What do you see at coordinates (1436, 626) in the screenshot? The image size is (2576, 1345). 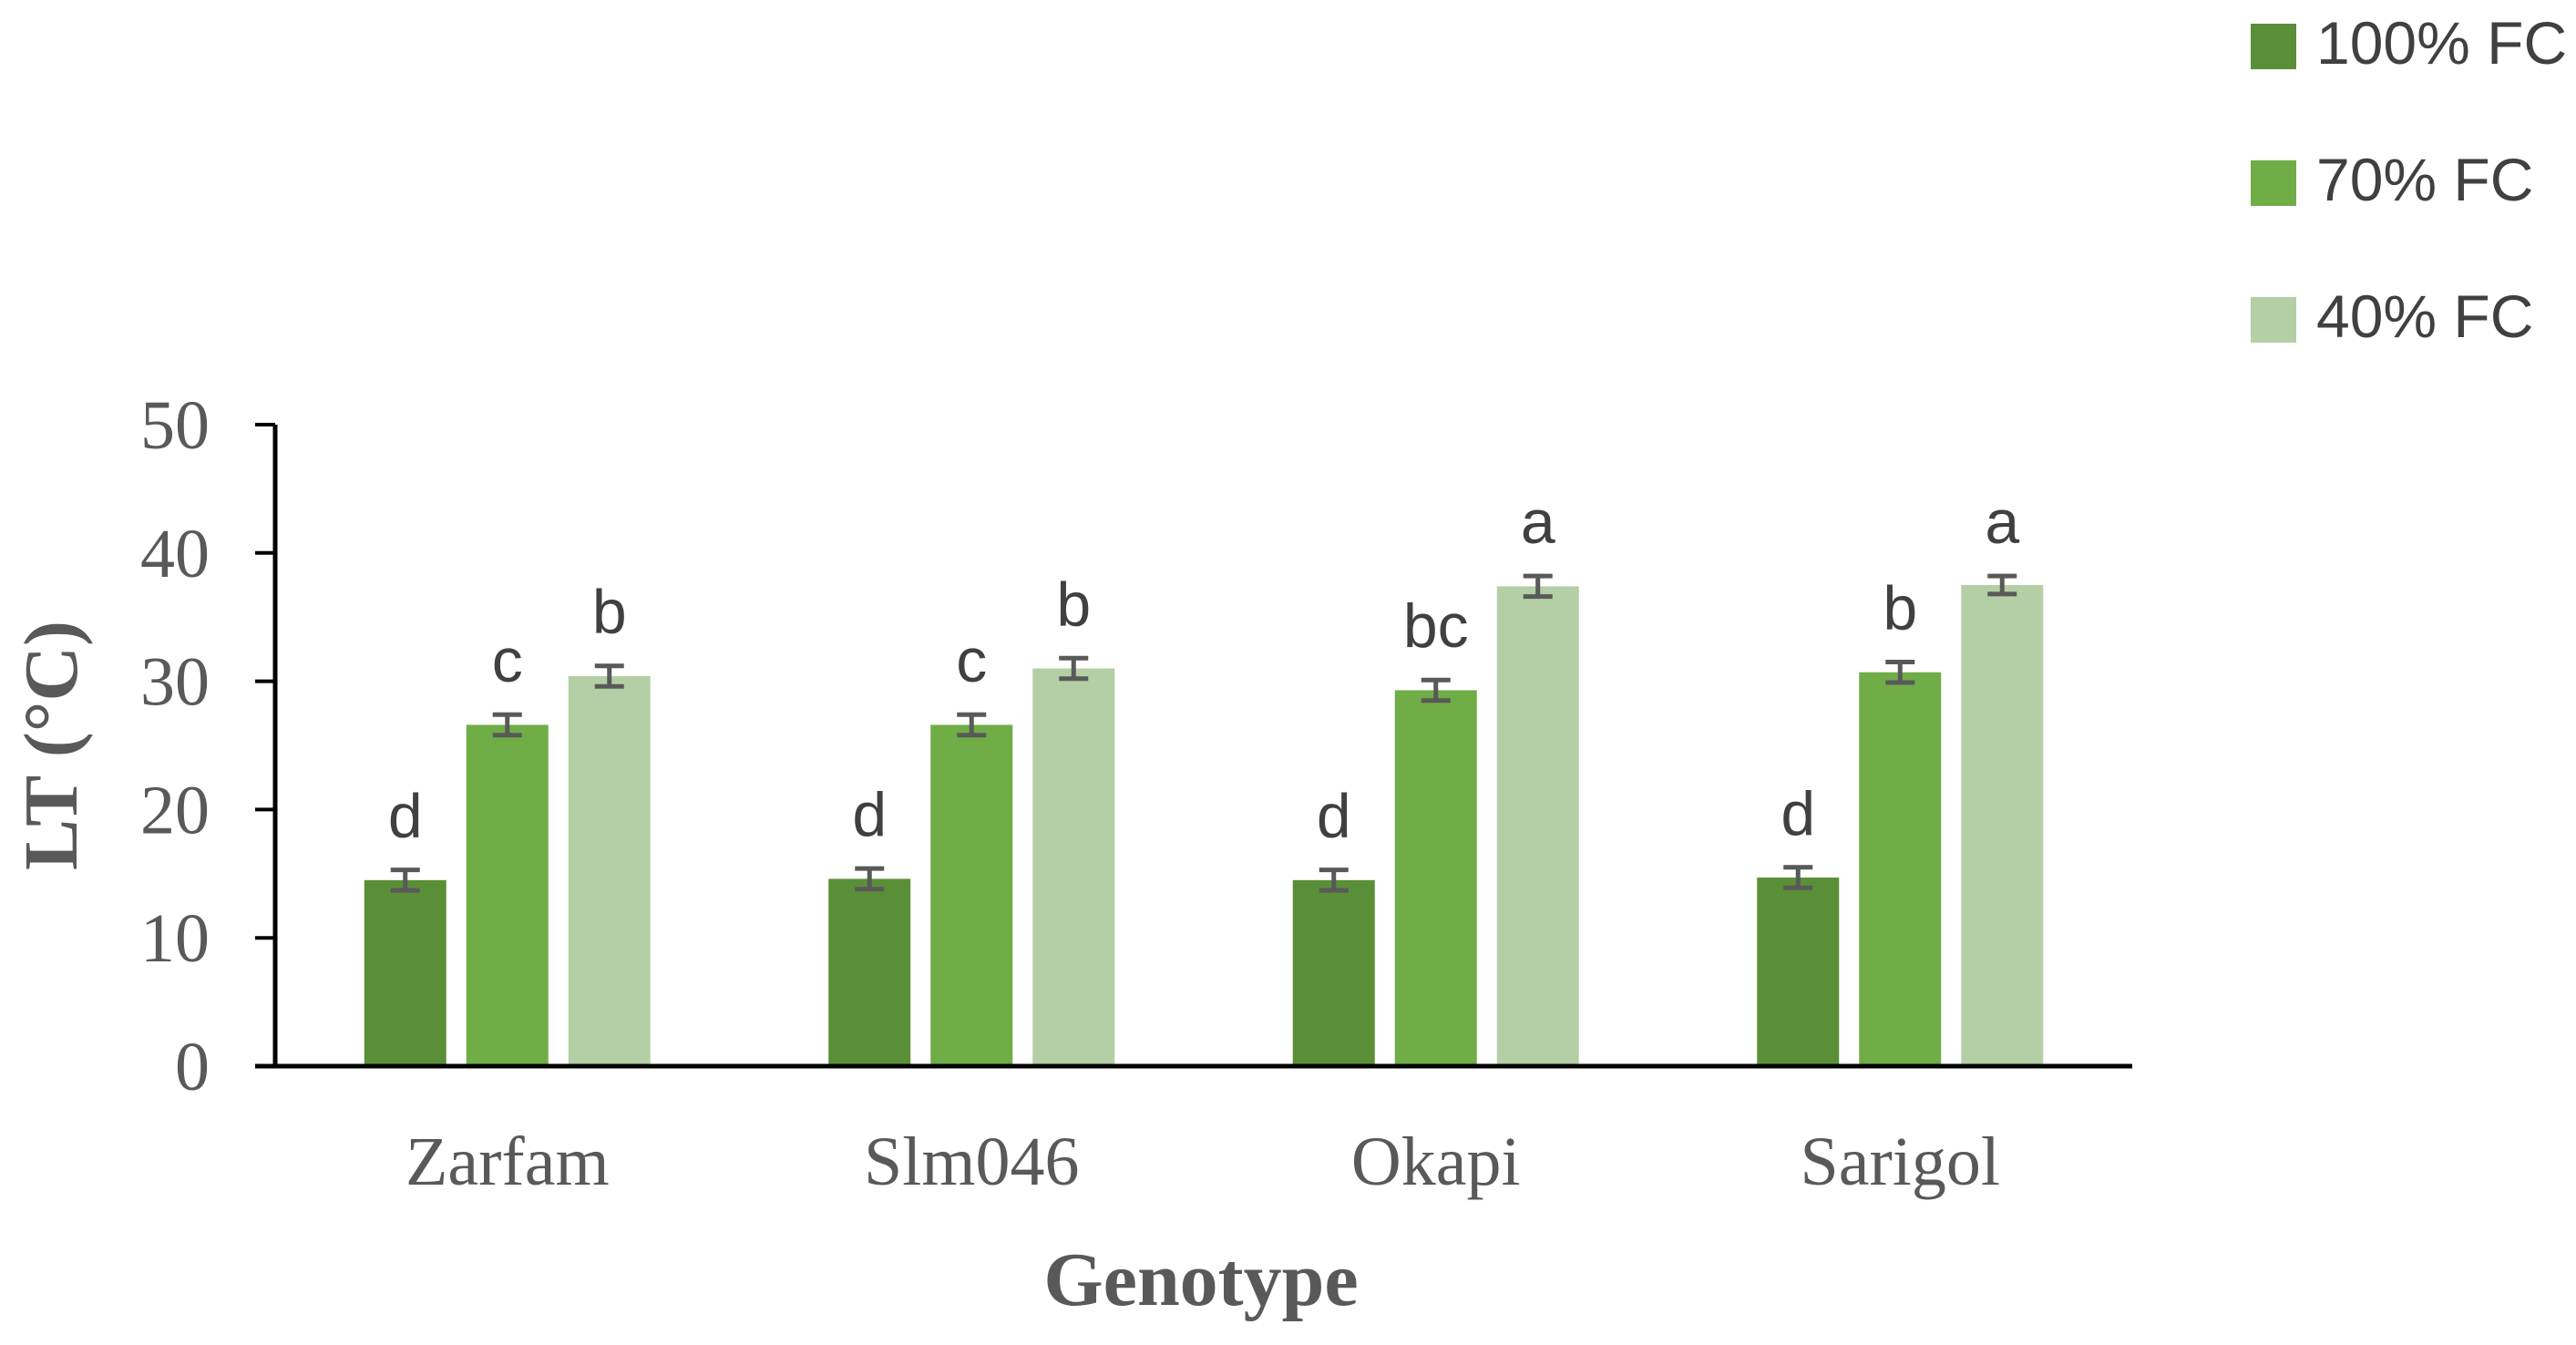 I see `significance-letter: bc` at bounding box center [1436, 626].